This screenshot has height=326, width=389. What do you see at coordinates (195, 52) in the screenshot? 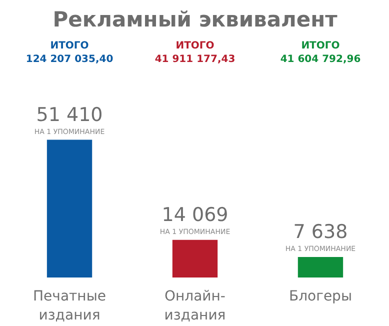
I see `text: ИТОГО 41 911 177,43` at bounding box center [195, 52].